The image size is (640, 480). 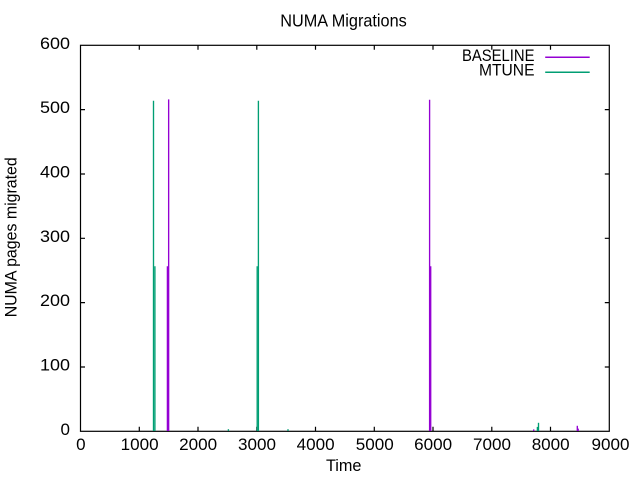 I want to click on svg-text: NUMA pages migrated, so click(x=11, y=237).